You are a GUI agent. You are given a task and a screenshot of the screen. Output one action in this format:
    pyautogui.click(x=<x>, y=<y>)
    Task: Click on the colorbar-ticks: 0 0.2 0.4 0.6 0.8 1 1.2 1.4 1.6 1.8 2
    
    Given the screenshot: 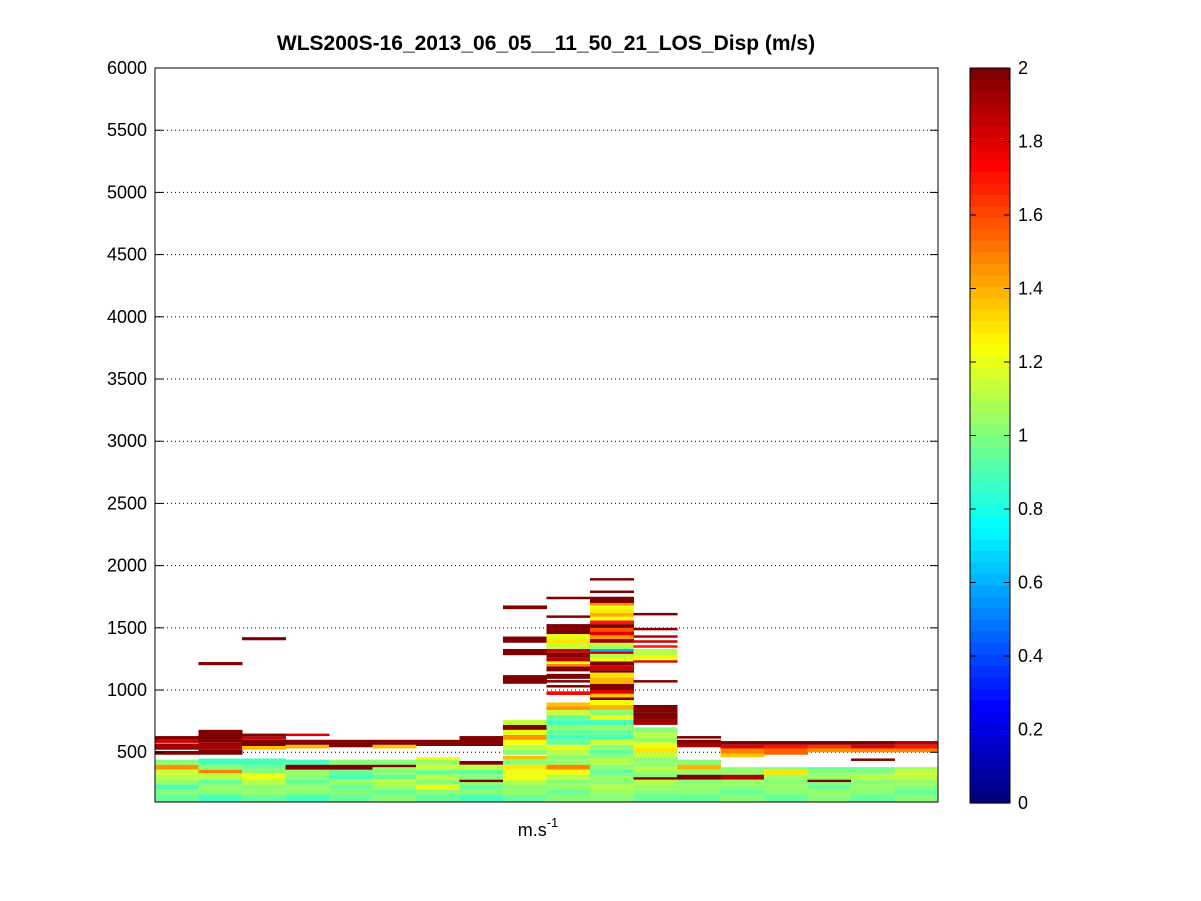 What is the action you would take?
    pyautogui.click(x=1006, y=435)
    